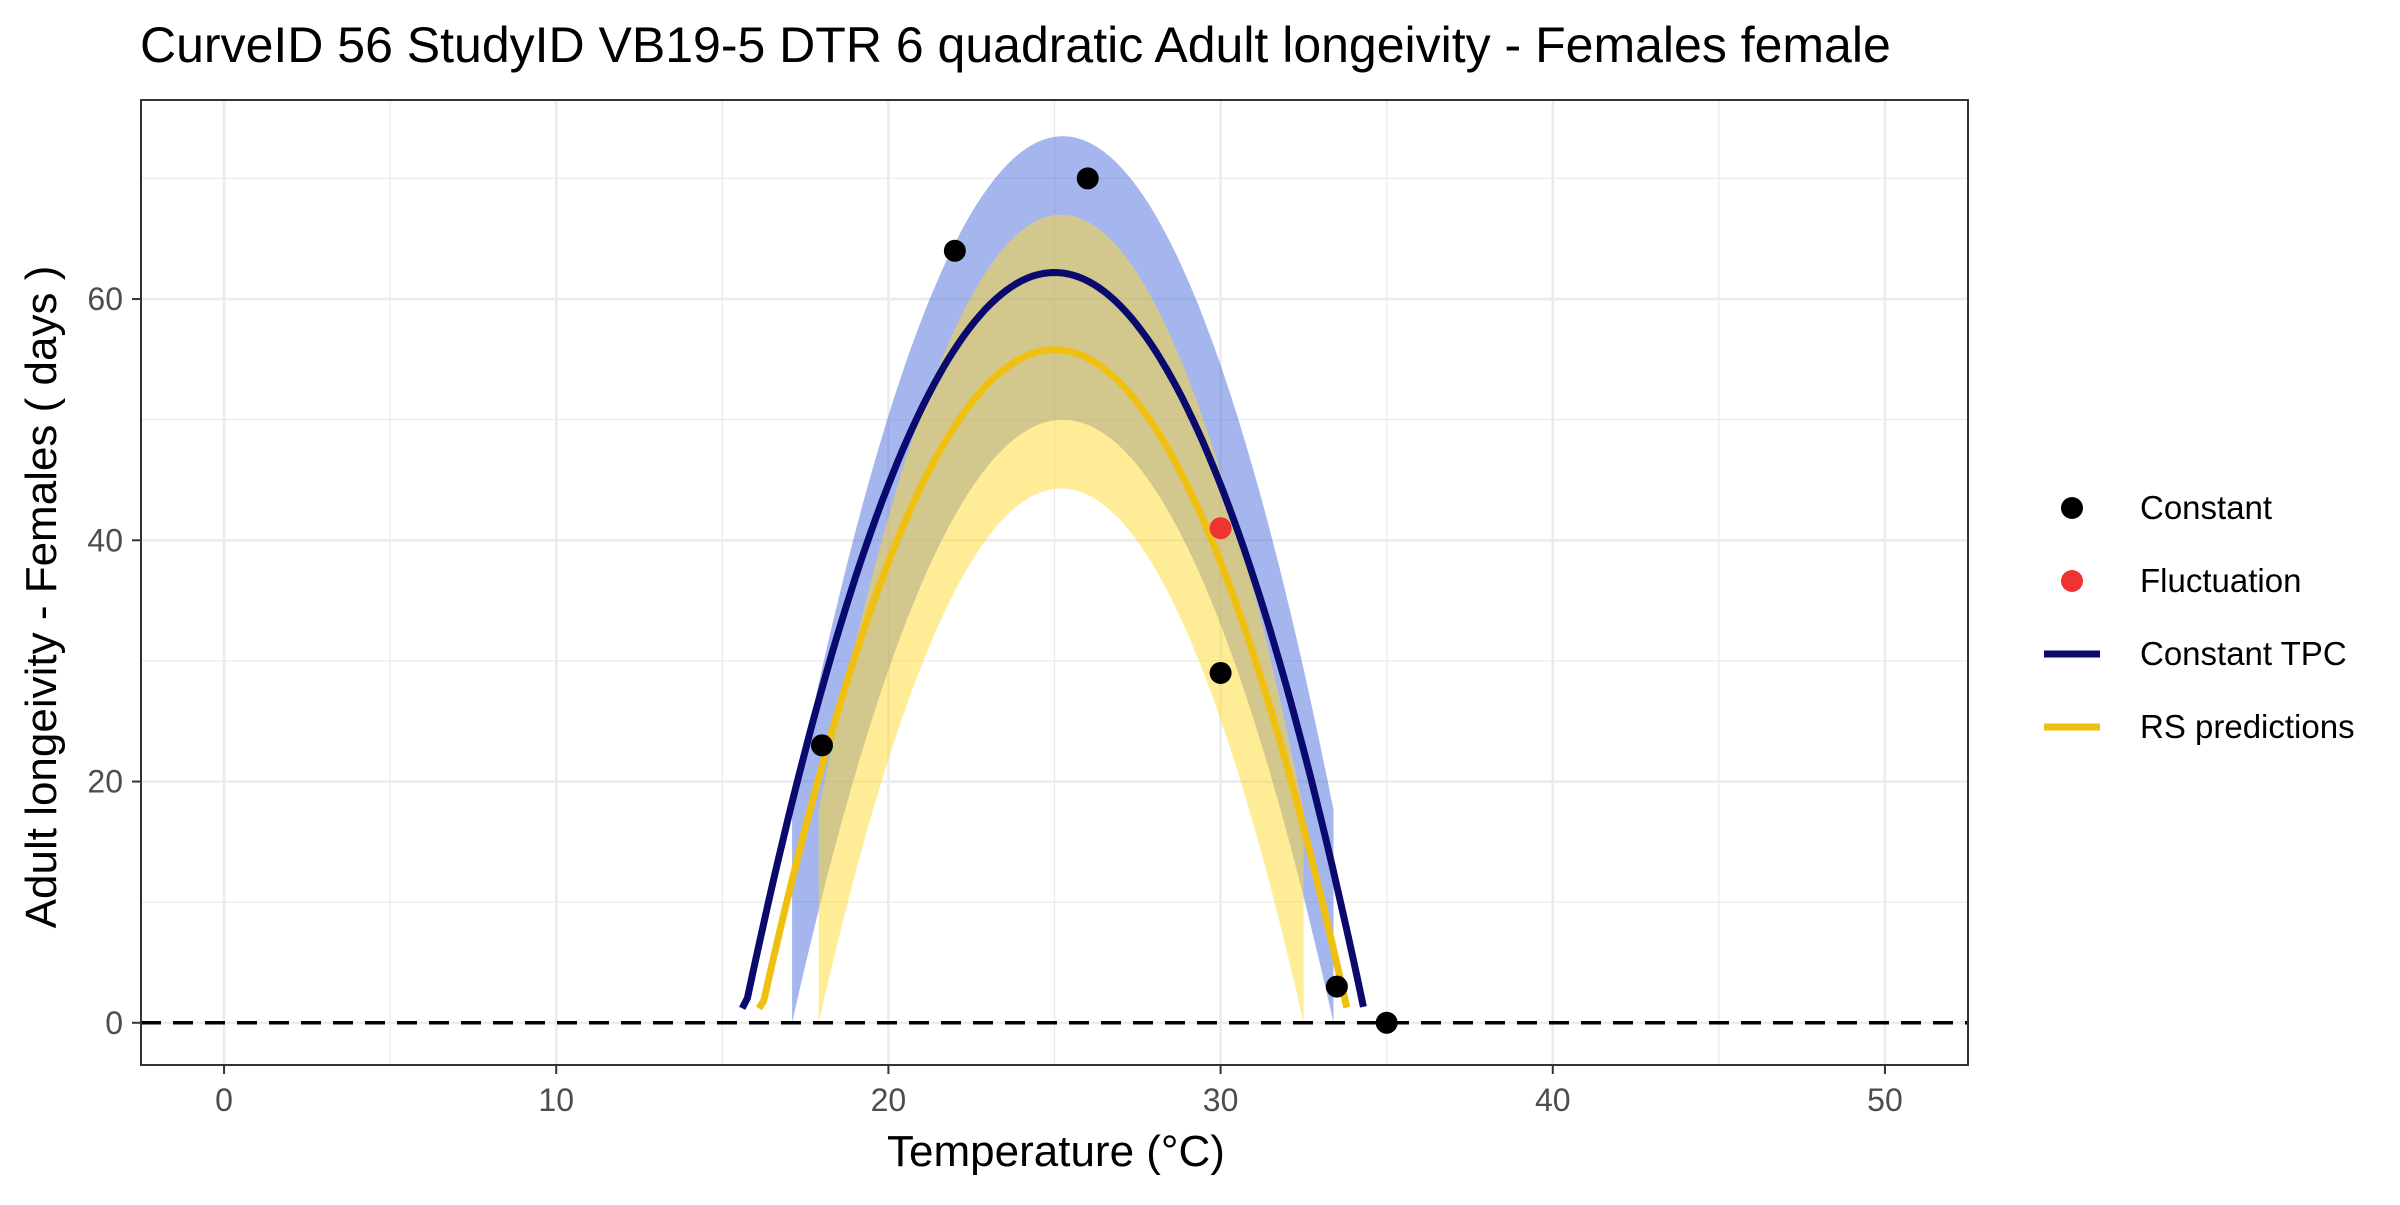 Image resolution: width=2400 pixels, height=1205 pixels. What do you see at coordinates (556, 1100) in the screenshot?
I see `x-tick-label: 10` at bounding box center [556, 1100].